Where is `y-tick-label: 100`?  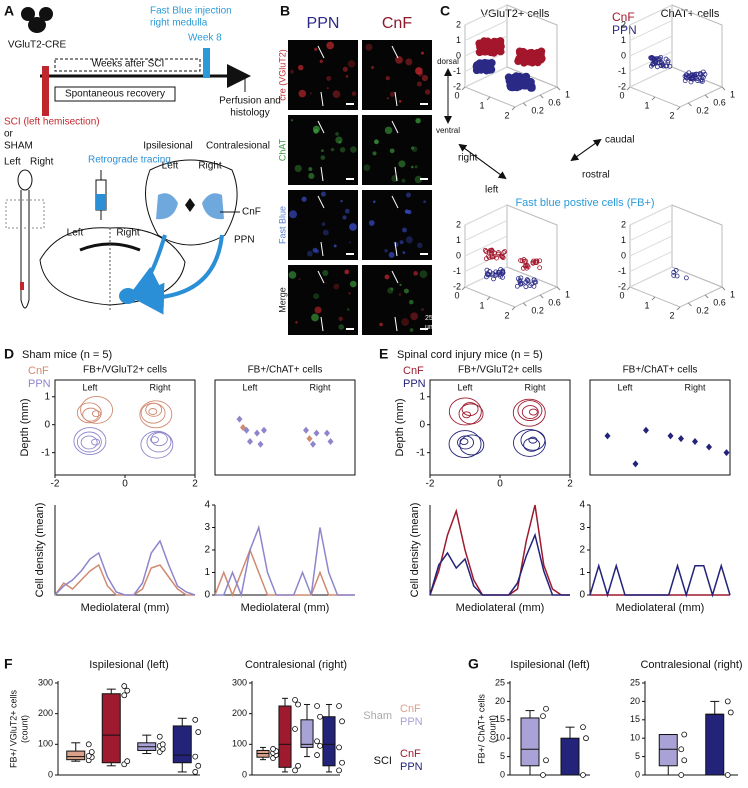
y-tick-label: 100 is located at coordinates (45, 744).